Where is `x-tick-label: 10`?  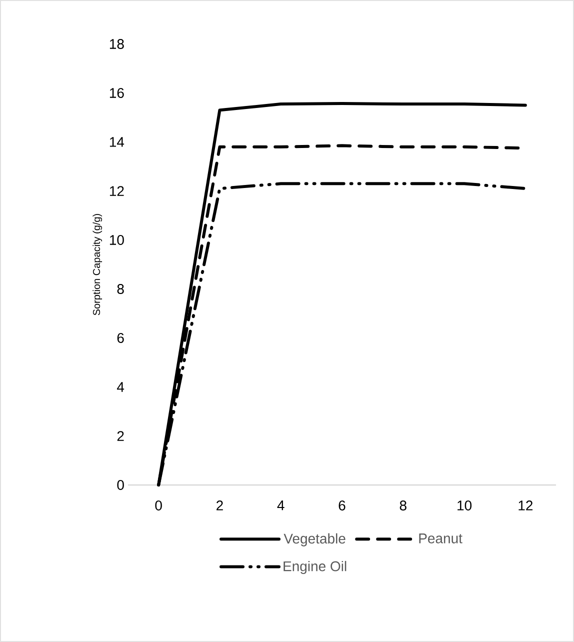 x-tick-label: 10 is located at coordinates (465, 505).